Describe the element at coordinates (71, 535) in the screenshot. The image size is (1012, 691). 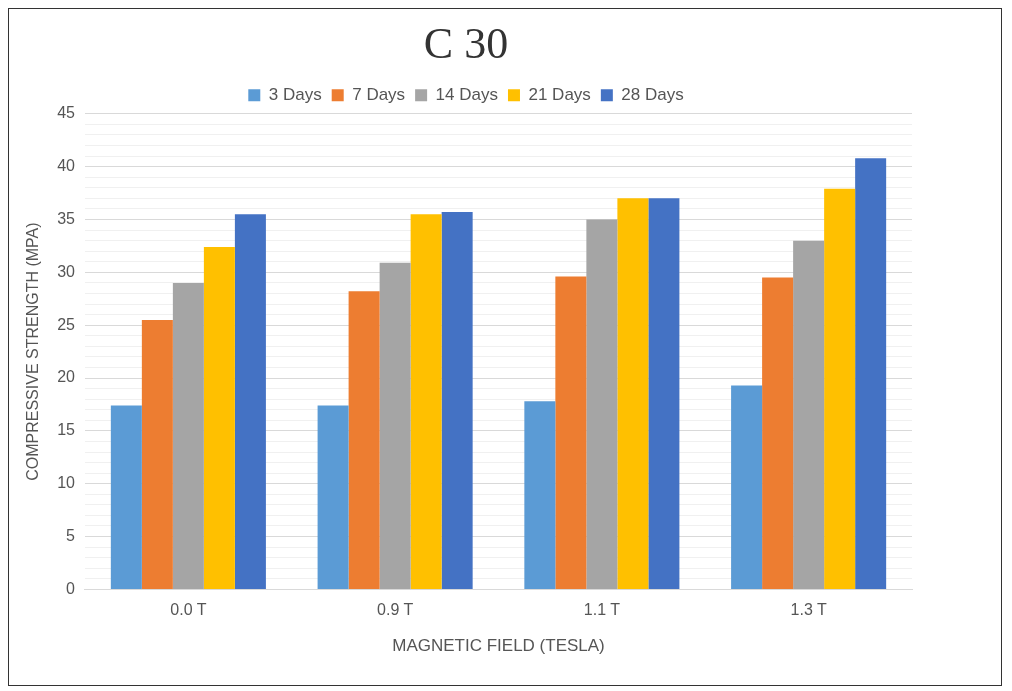
I see `y-tick-label: 5` at that location.